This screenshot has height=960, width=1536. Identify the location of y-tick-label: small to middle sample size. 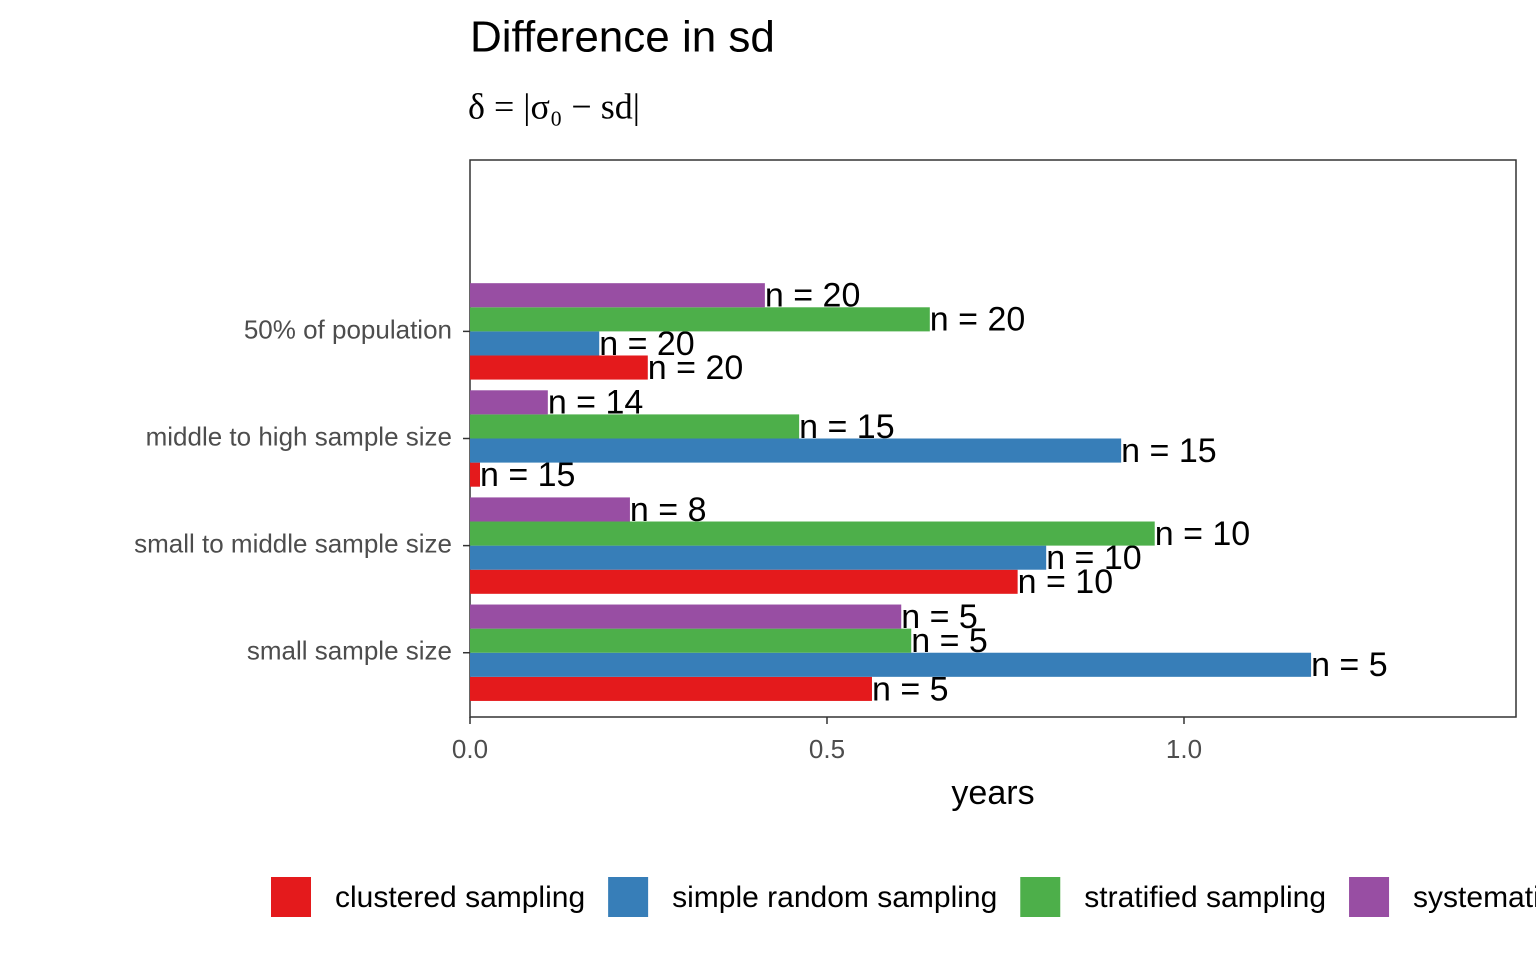
(293, 543).